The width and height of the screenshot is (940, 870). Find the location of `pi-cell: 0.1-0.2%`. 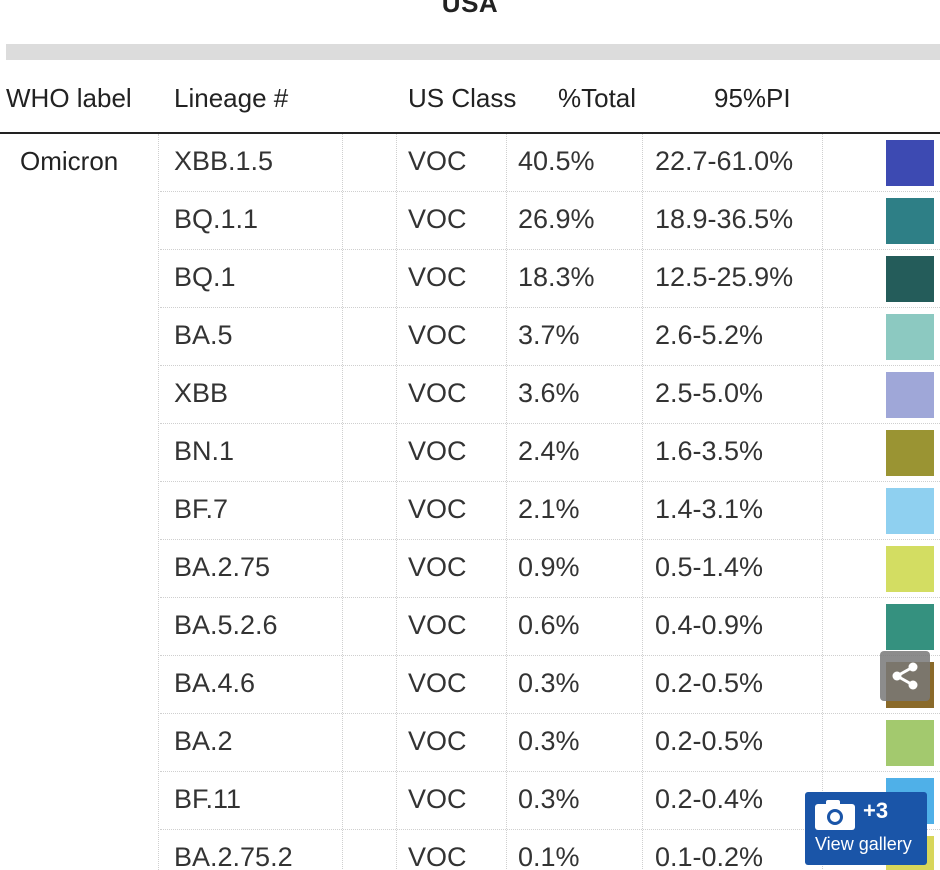

pi-cell: 0.1-0.2% is located at coordinates (709, 856).